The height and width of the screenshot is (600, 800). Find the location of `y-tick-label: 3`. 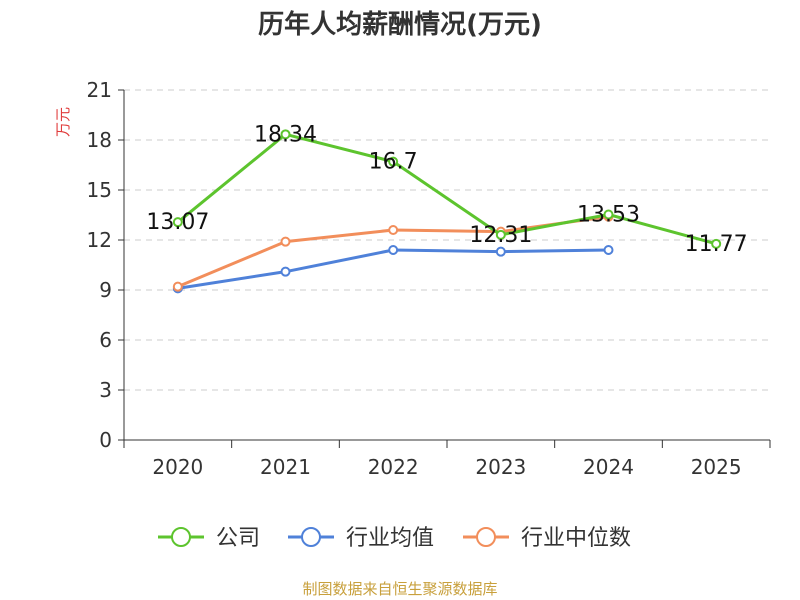

y-tick-label: 3 is located at coordinates (105, 390).